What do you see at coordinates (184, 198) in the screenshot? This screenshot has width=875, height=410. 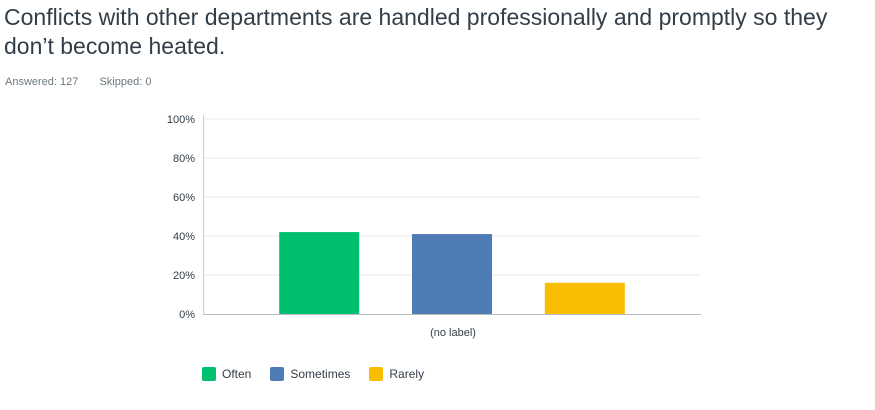 I see `y-tick-label: 60%` at bounding box center [184, 198].